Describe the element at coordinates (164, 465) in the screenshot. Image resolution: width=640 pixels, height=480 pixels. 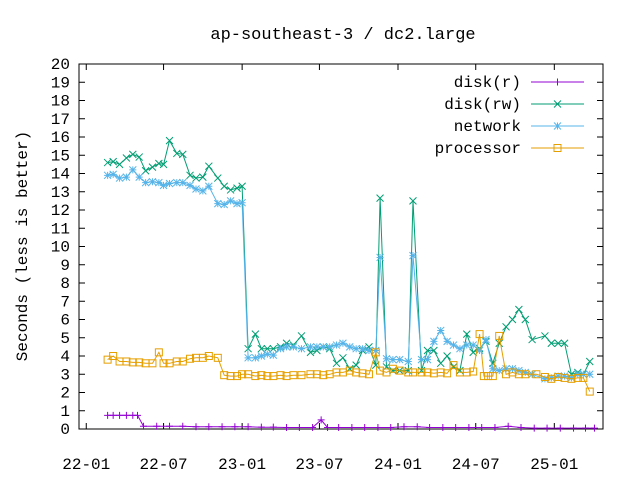
I see `x-tick-label: 22-07` at that location.